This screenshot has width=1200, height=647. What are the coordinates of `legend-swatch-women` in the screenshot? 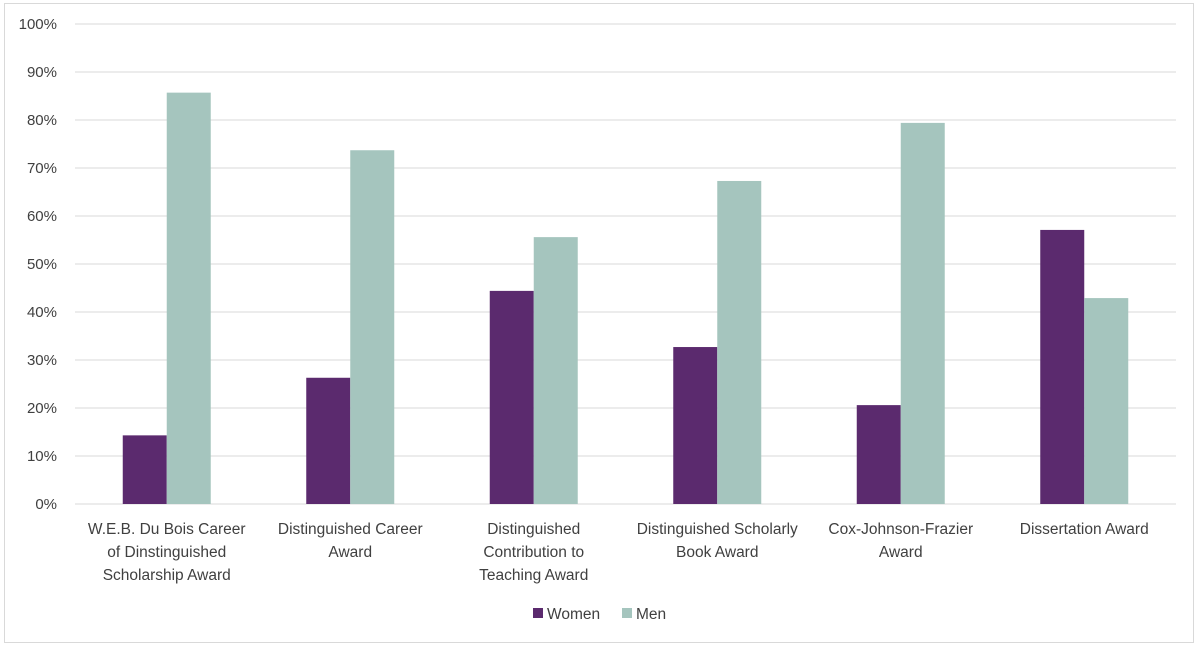 It's located at (538, 613).